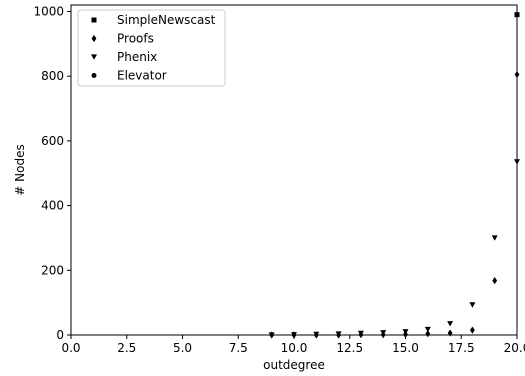 The image size is (525, 376). What do you see at coordinates (20, 169) in the screenshot?
I see `y-axis-label: # Nodes` at bounding box center [20, 169].